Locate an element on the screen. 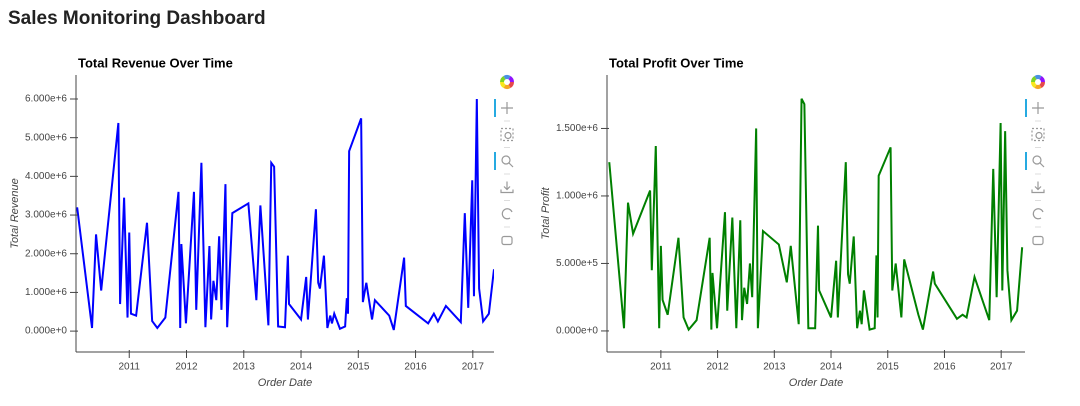 The image size is (1080, 406). page-title: Sales Monitoring Dashboard is located at coordinates (137, 18).